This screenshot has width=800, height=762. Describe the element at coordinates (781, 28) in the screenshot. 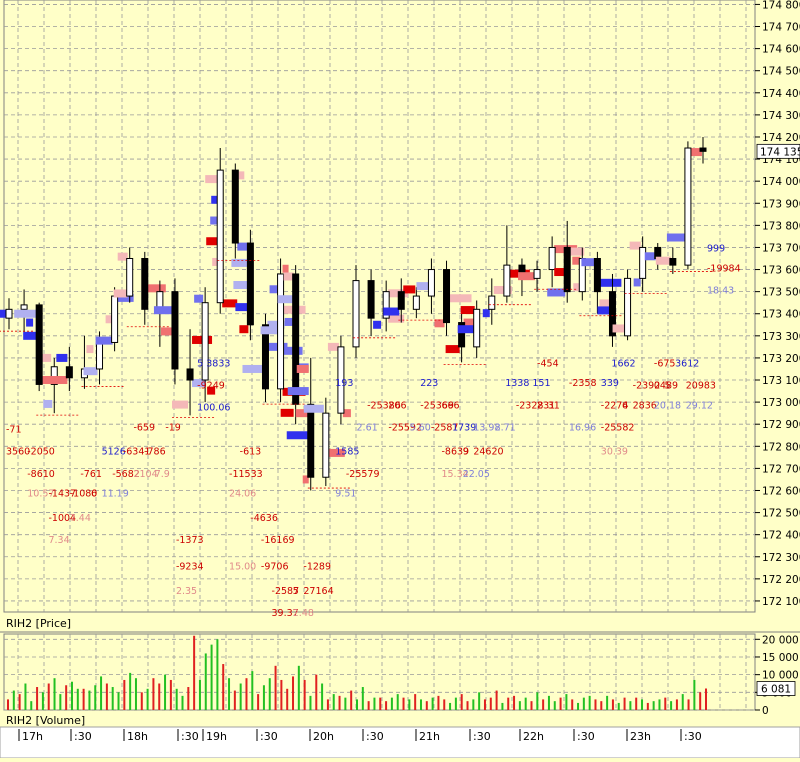

I see `price-tick-label: 174 700` at that location.